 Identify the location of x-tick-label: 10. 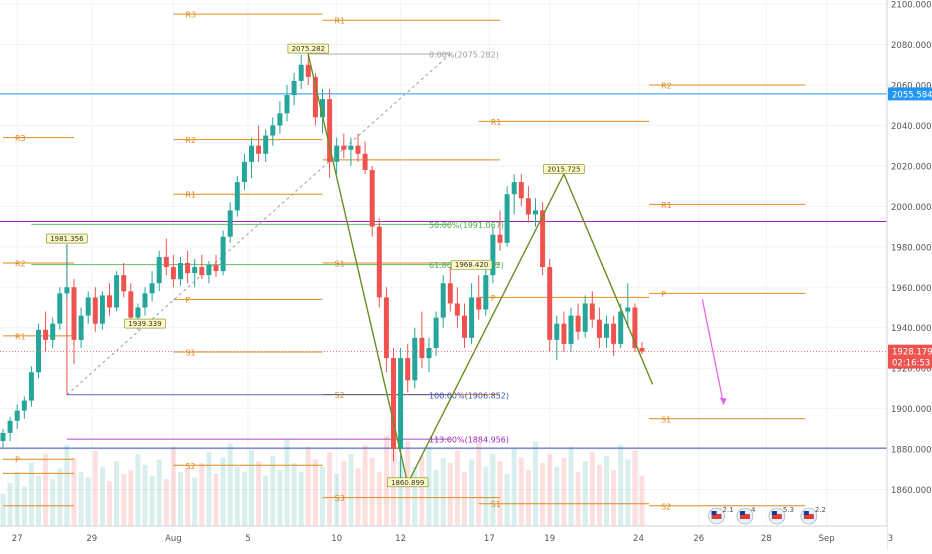
(336, 539).